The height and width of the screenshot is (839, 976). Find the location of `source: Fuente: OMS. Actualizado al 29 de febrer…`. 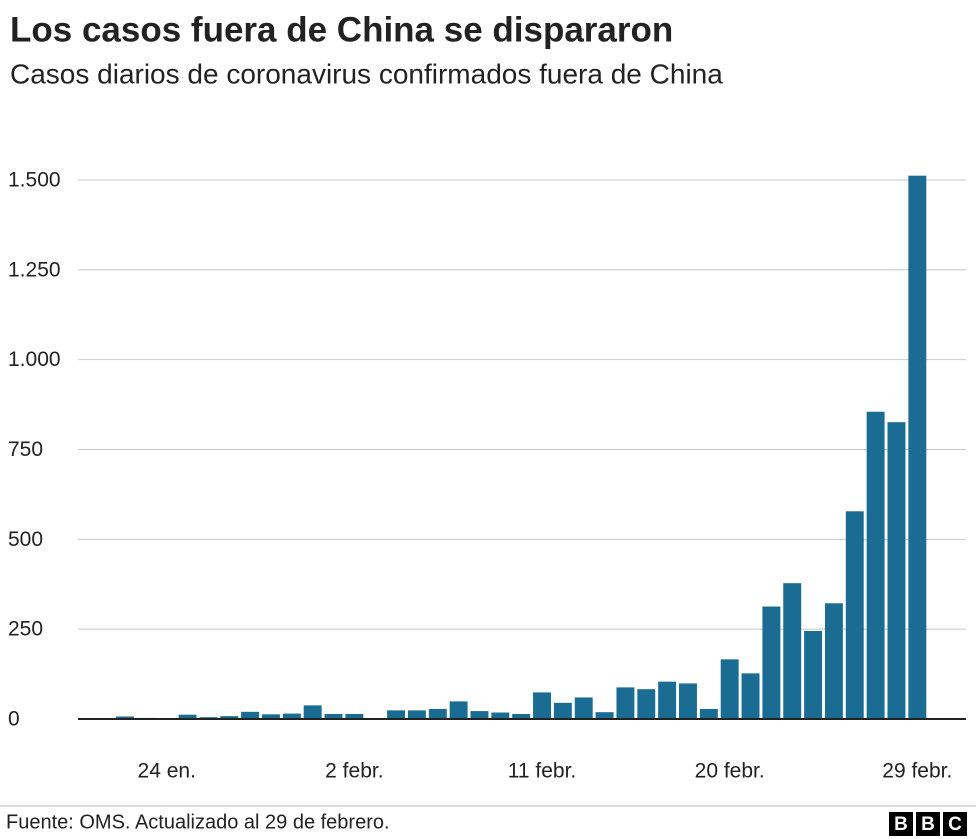

source: Fuente: OMS. Actualizado al 29 de febrer… is located at coordinates (198, 822).